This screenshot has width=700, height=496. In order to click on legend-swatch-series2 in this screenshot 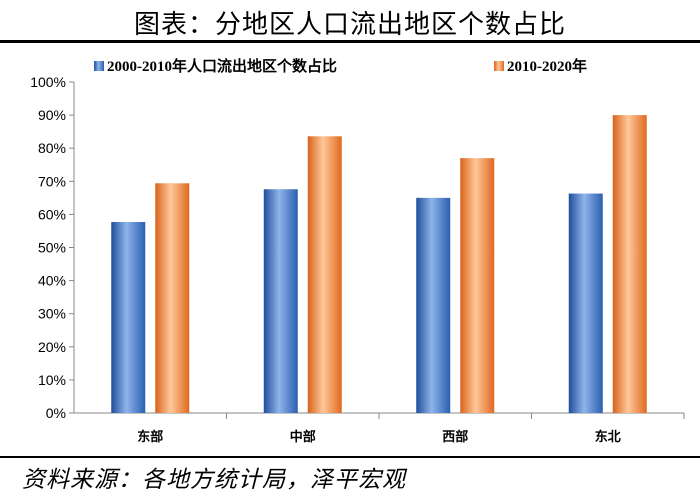, I will do `click(499, 66)`.